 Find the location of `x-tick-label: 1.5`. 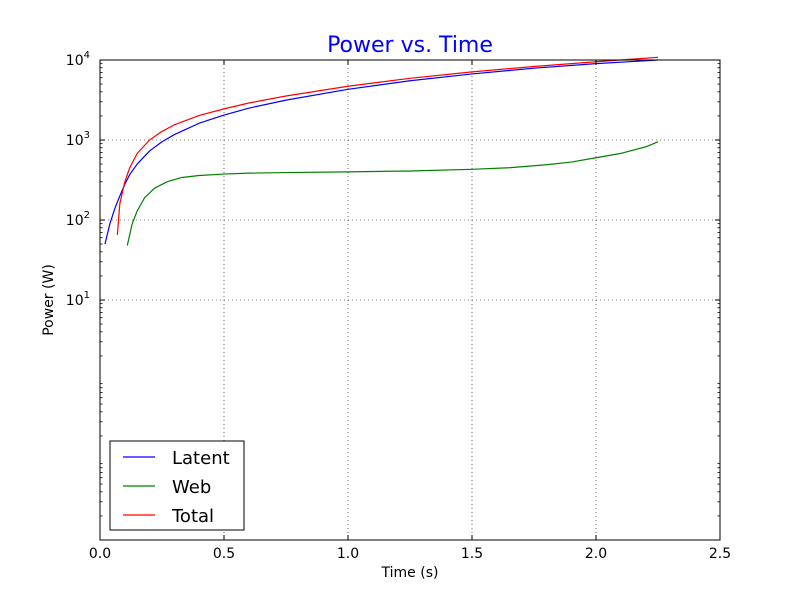

x-tick-label: 1.5 is located at coordinates (472, 554).